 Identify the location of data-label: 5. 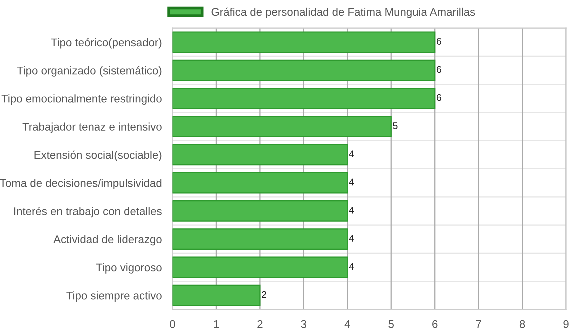
(395, 126).